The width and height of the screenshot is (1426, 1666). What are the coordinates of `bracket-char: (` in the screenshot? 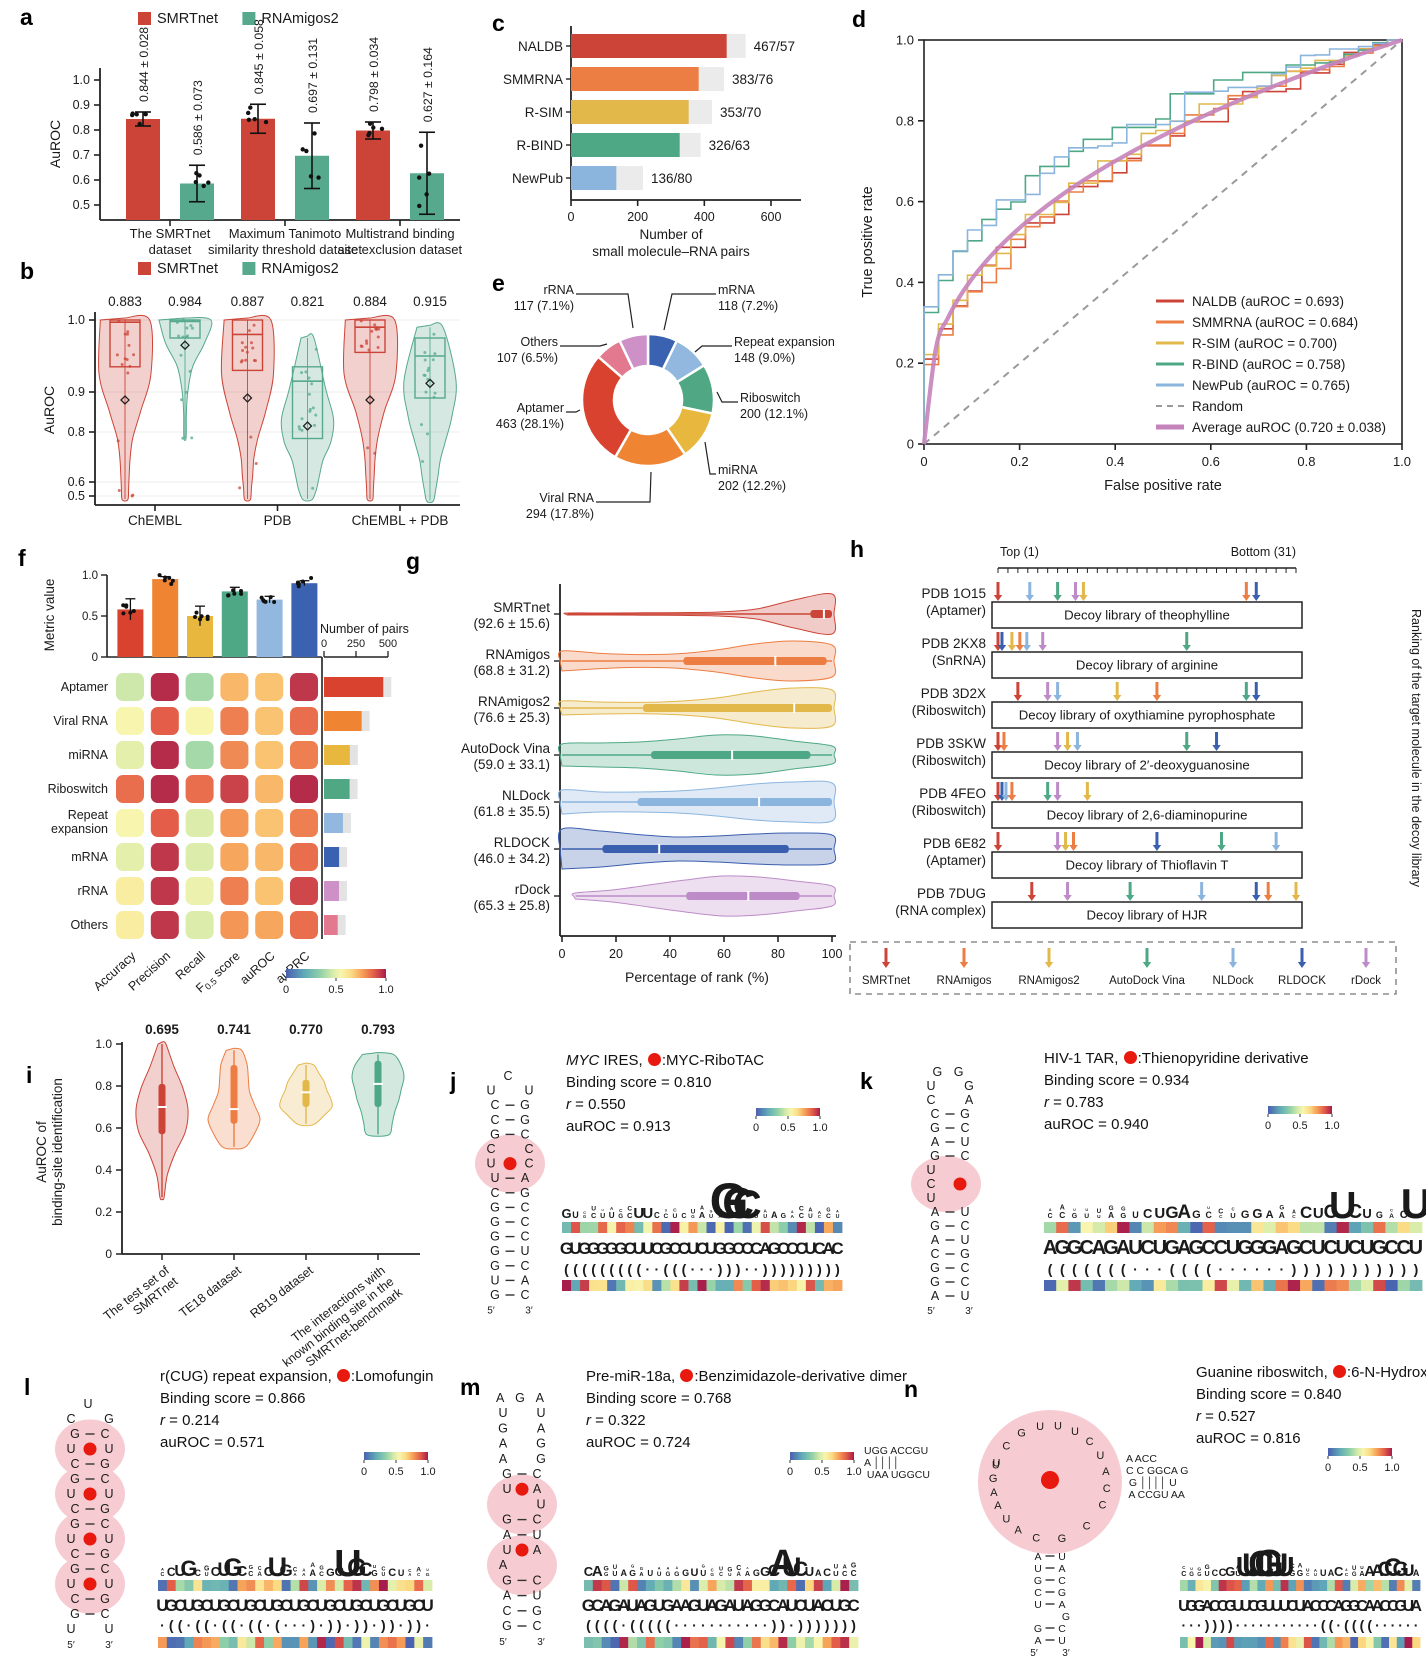 It's located at (668, 1625).